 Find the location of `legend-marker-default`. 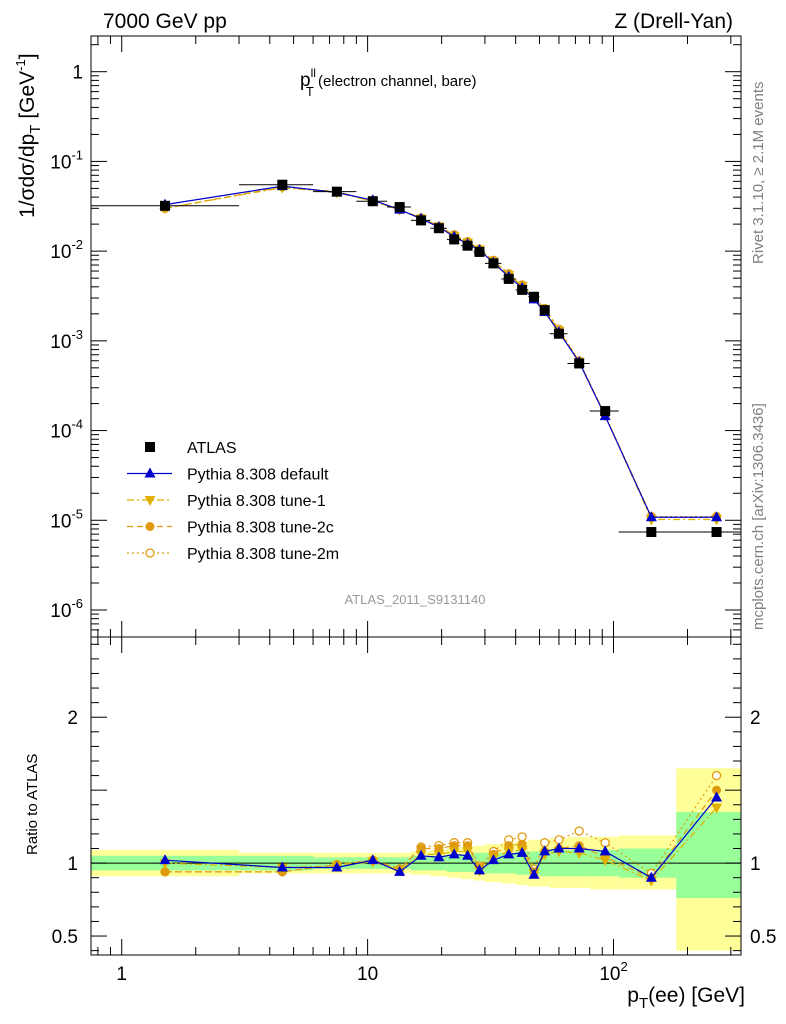

legend-marker-default is located at coordinates (150, 472).